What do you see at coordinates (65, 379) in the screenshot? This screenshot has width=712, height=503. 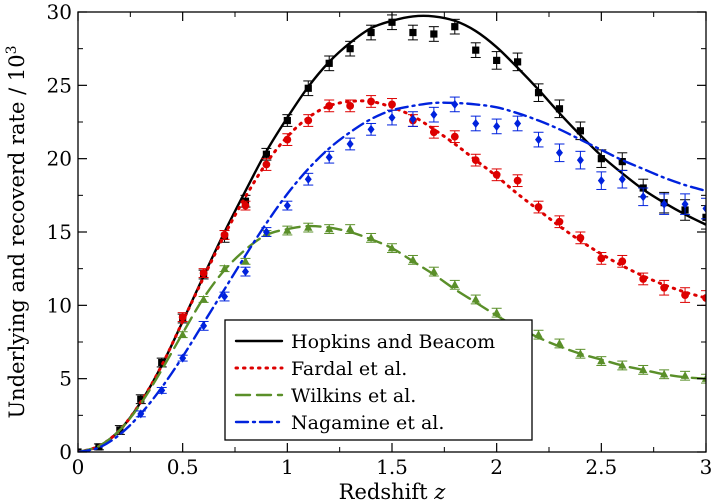 I see `y-tick-label: 5` at bounding box center [65, 379].